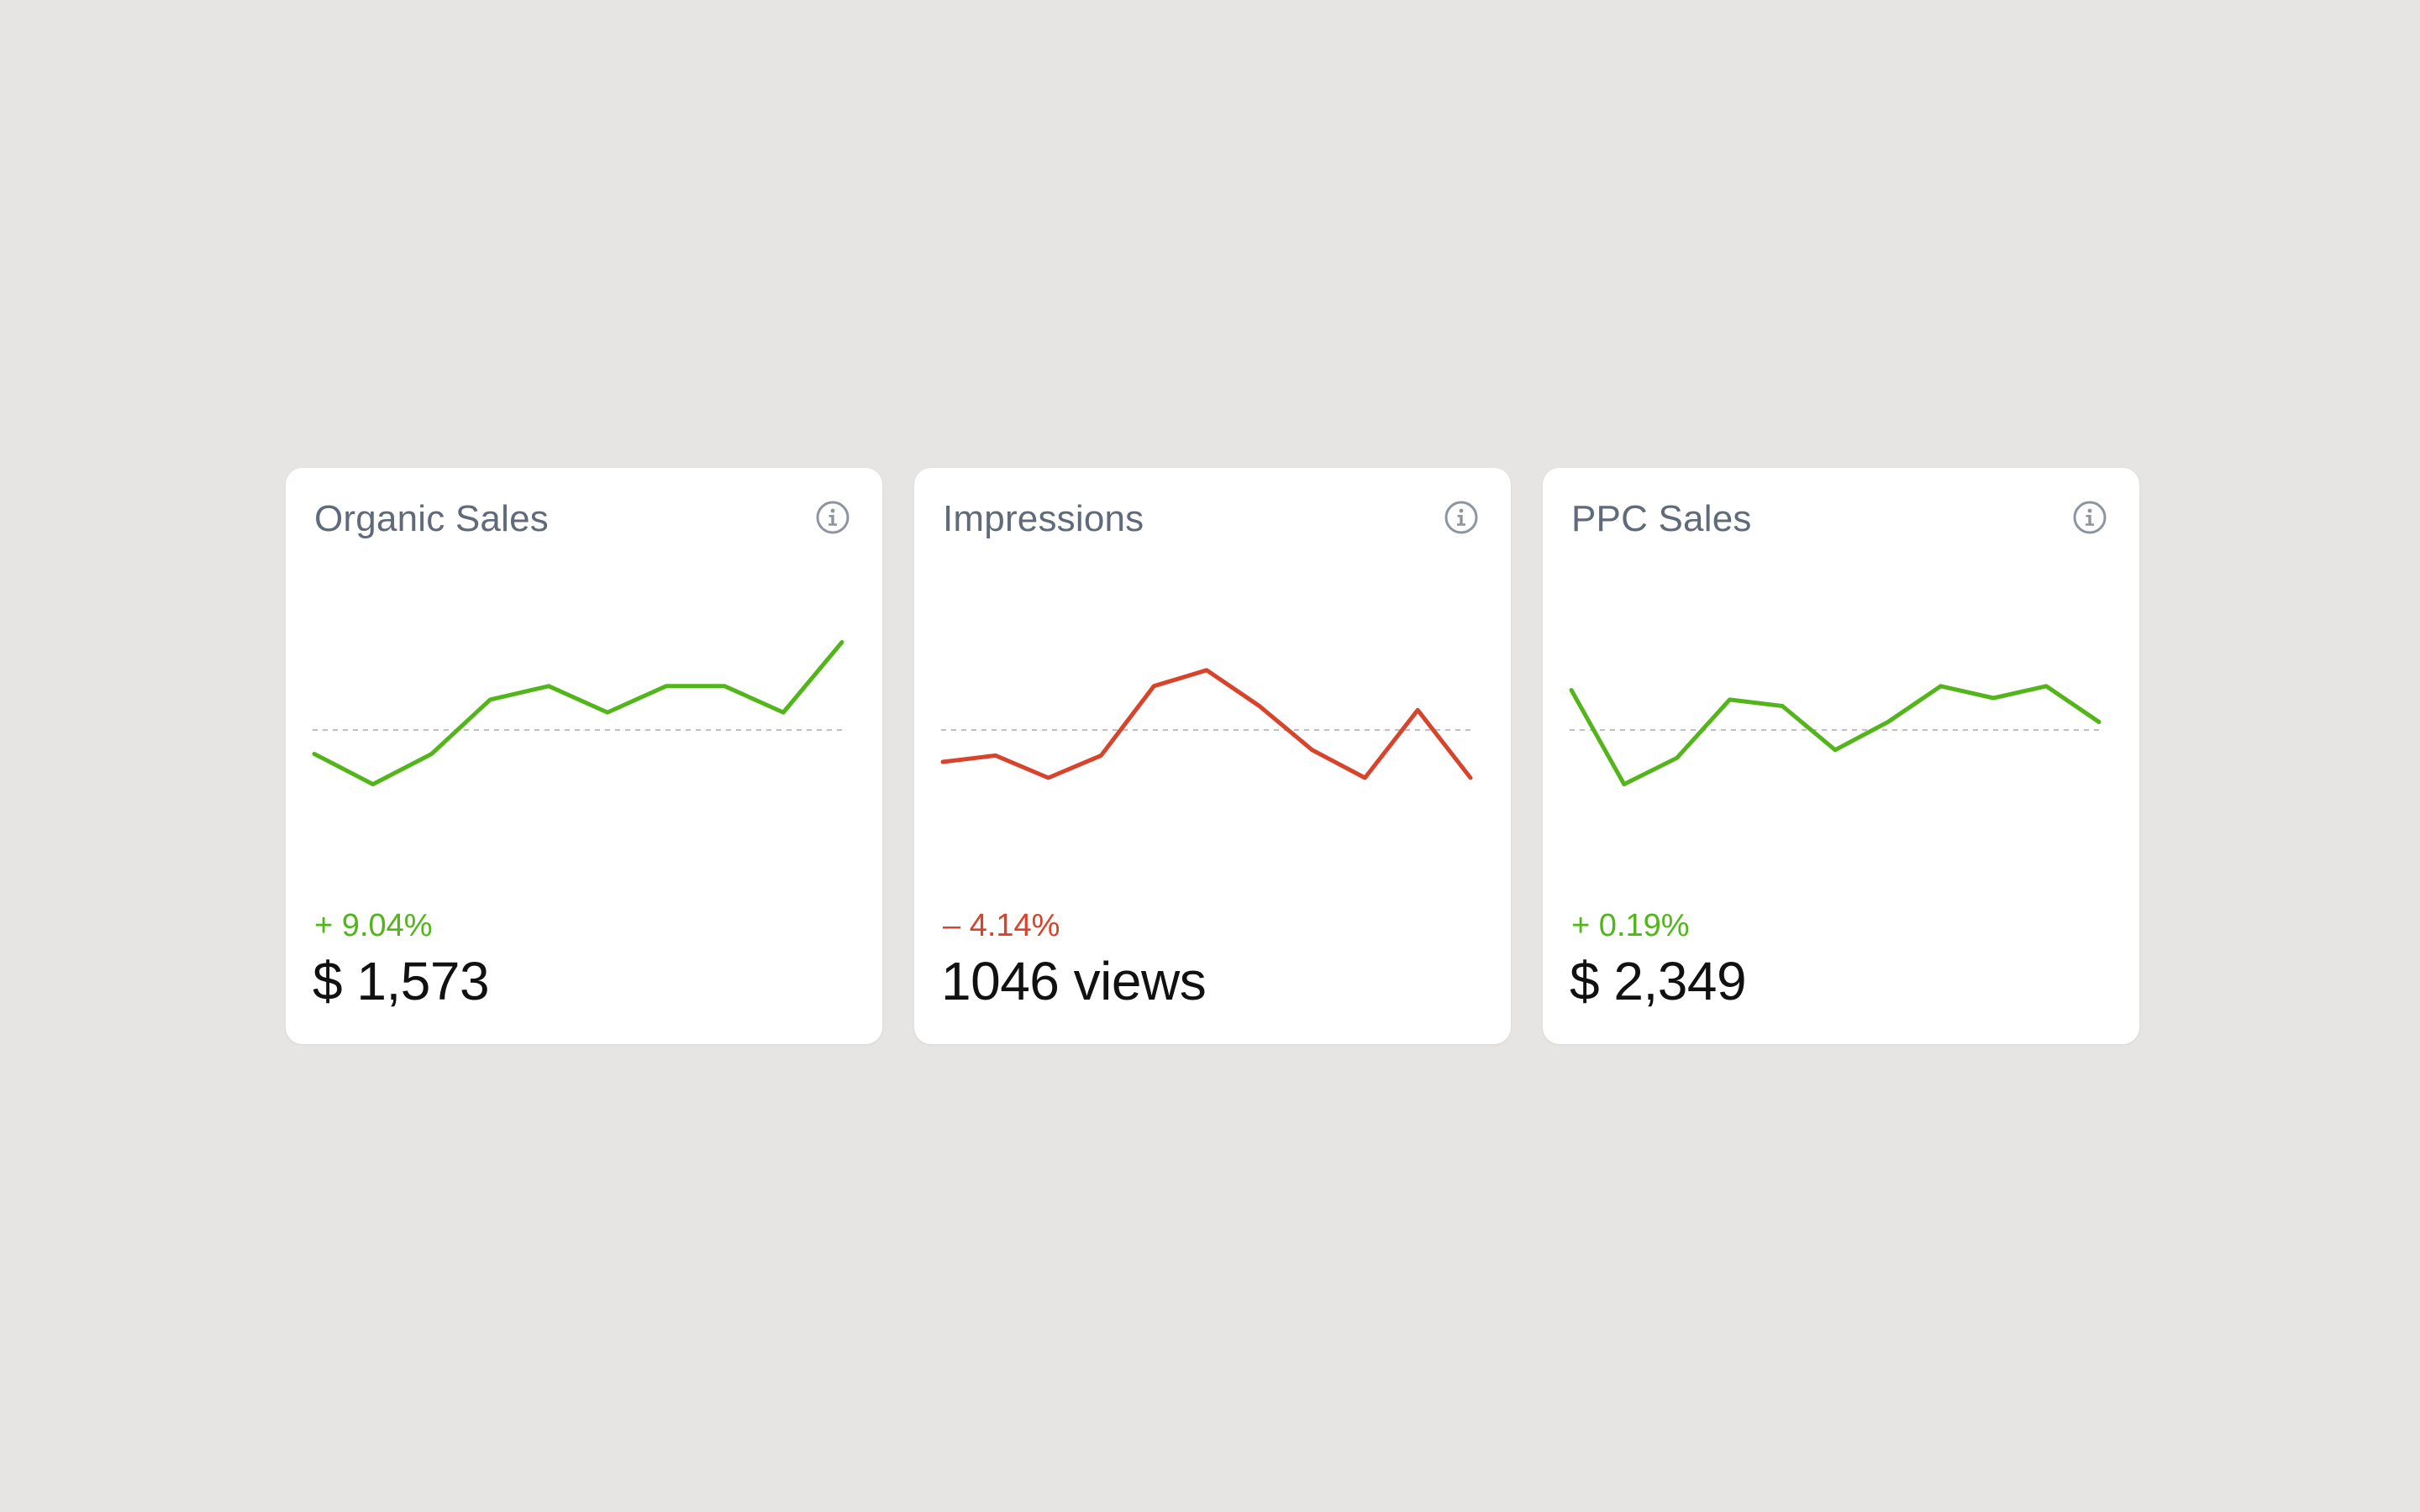  Describe the element at coordinates (1630, 925) in the screenshot. I see `delta-percentage: + 0.19%` at that location.